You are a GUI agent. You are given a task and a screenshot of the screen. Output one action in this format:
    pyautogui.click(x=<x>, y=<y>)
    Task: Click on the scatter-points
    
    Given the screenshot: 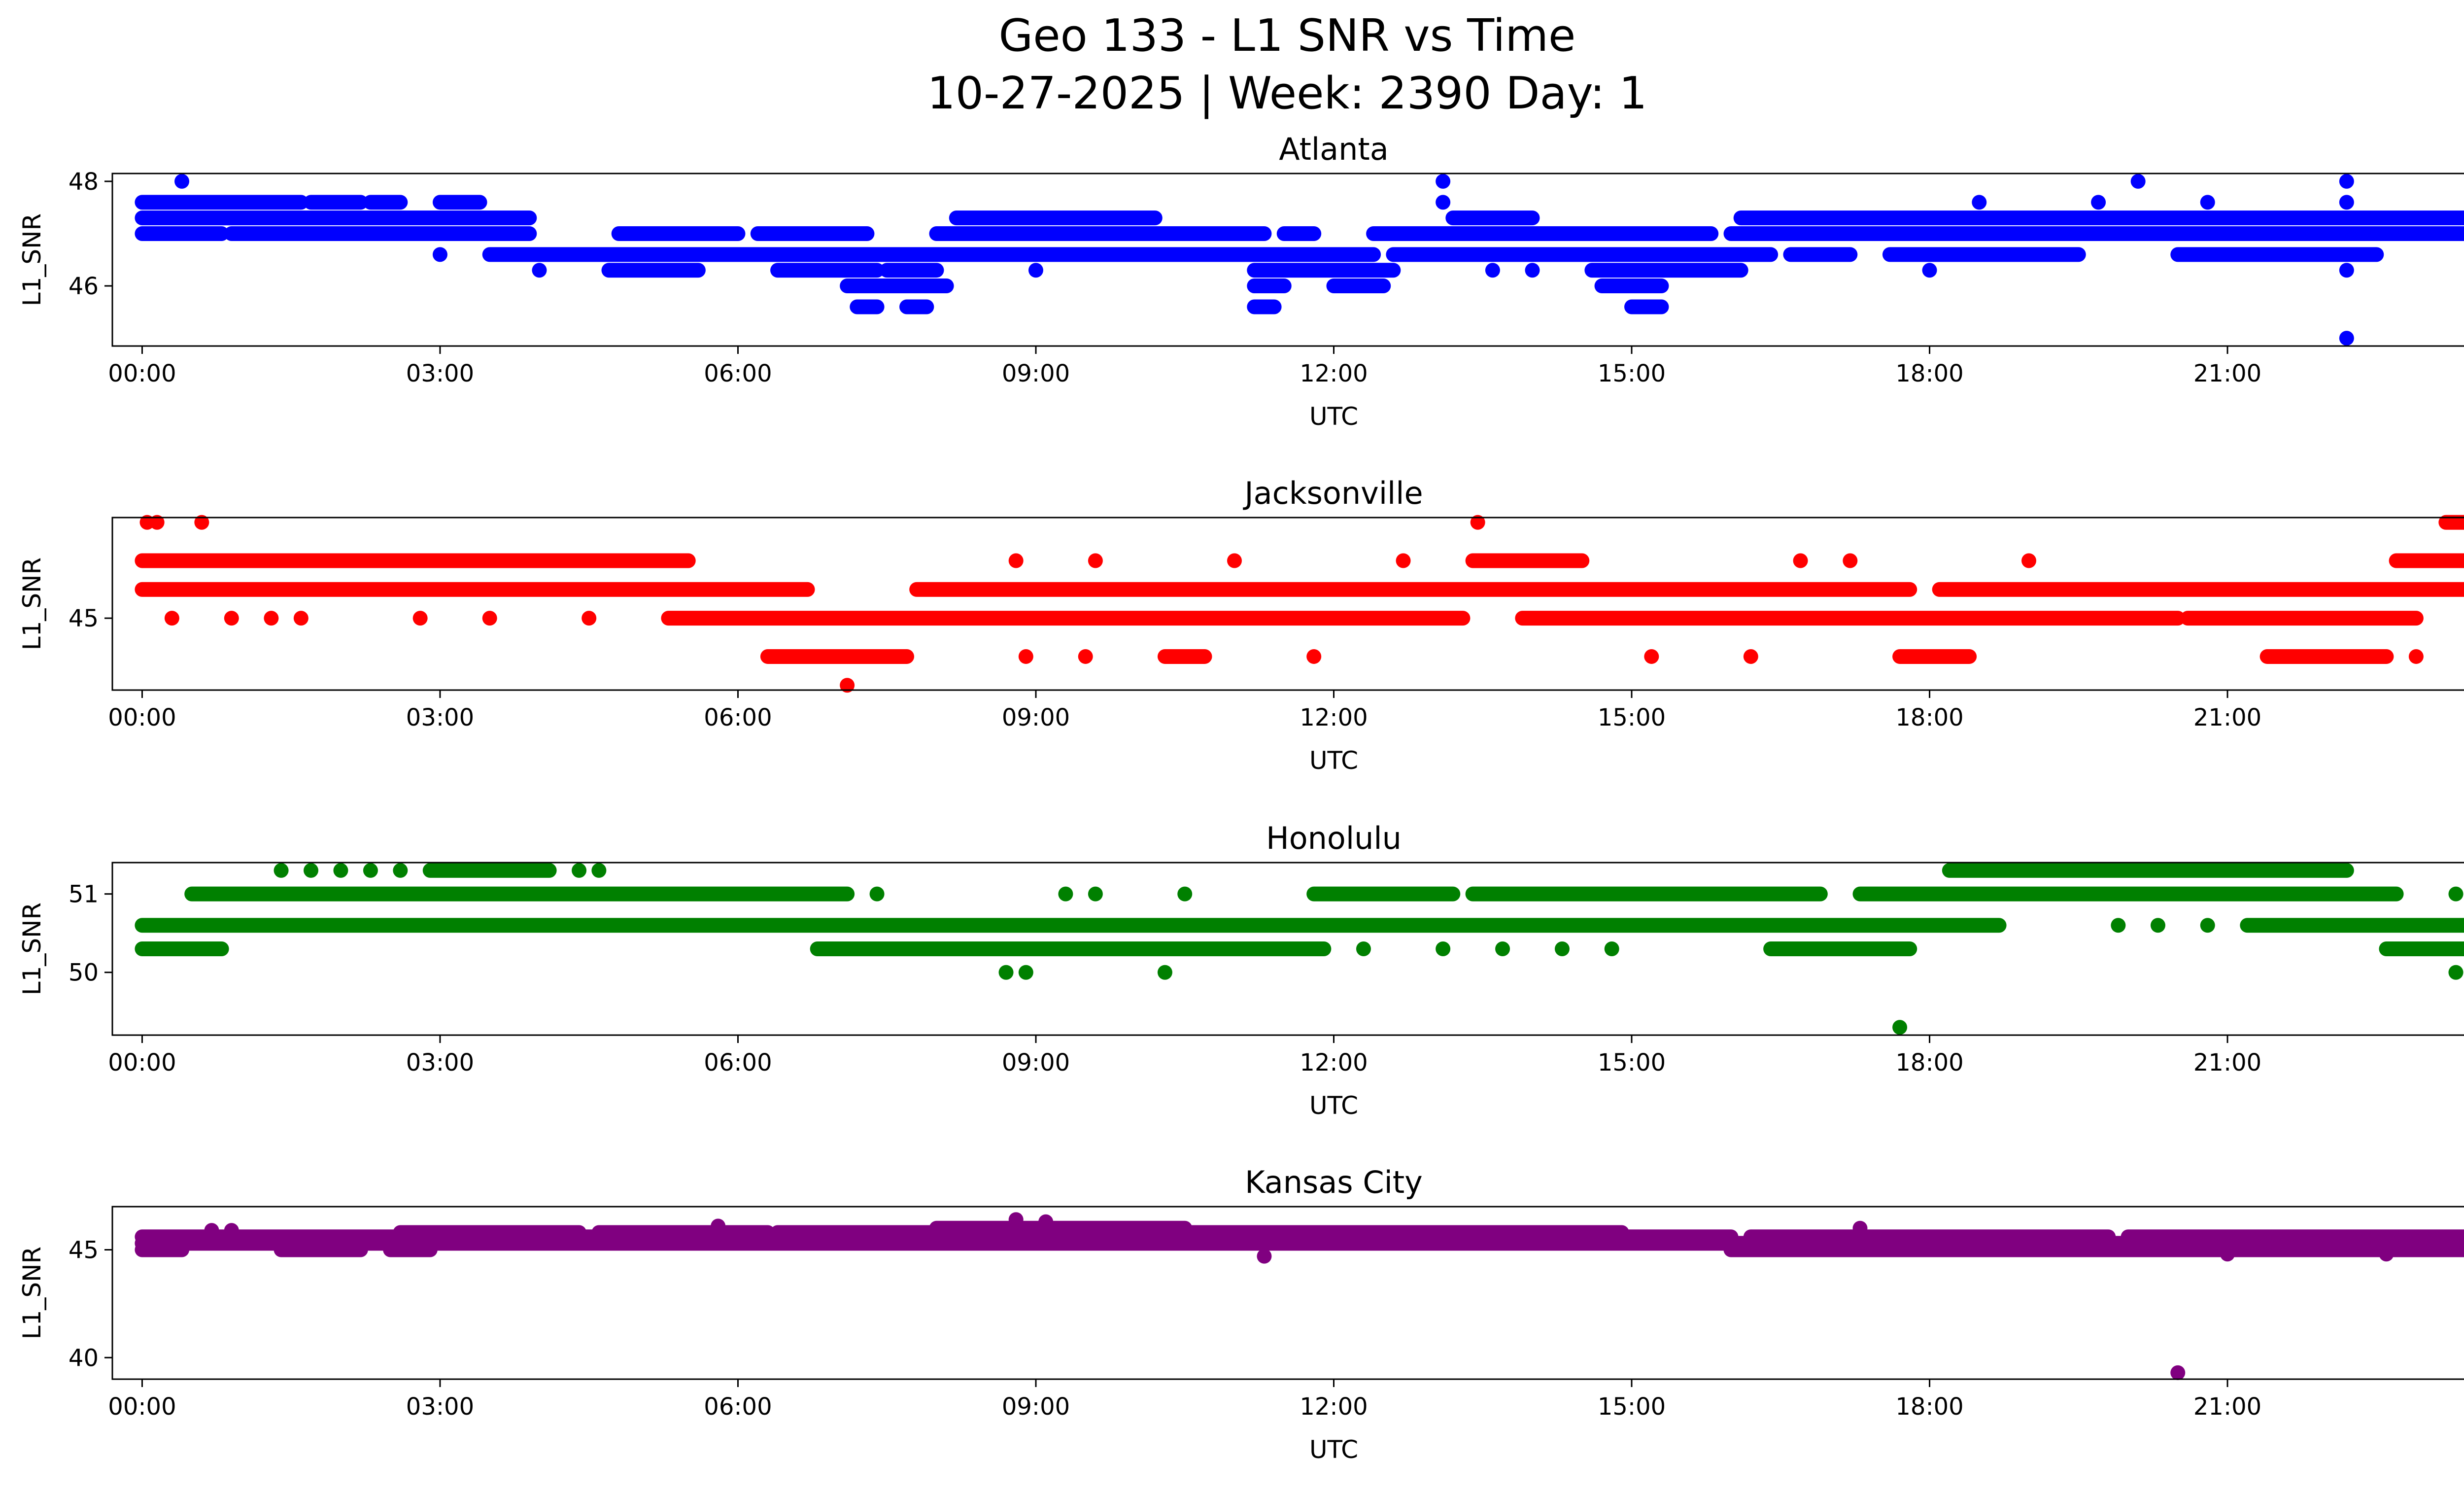 What is the action you would take?
    pyautogui.click(x=1299, y=260)
    